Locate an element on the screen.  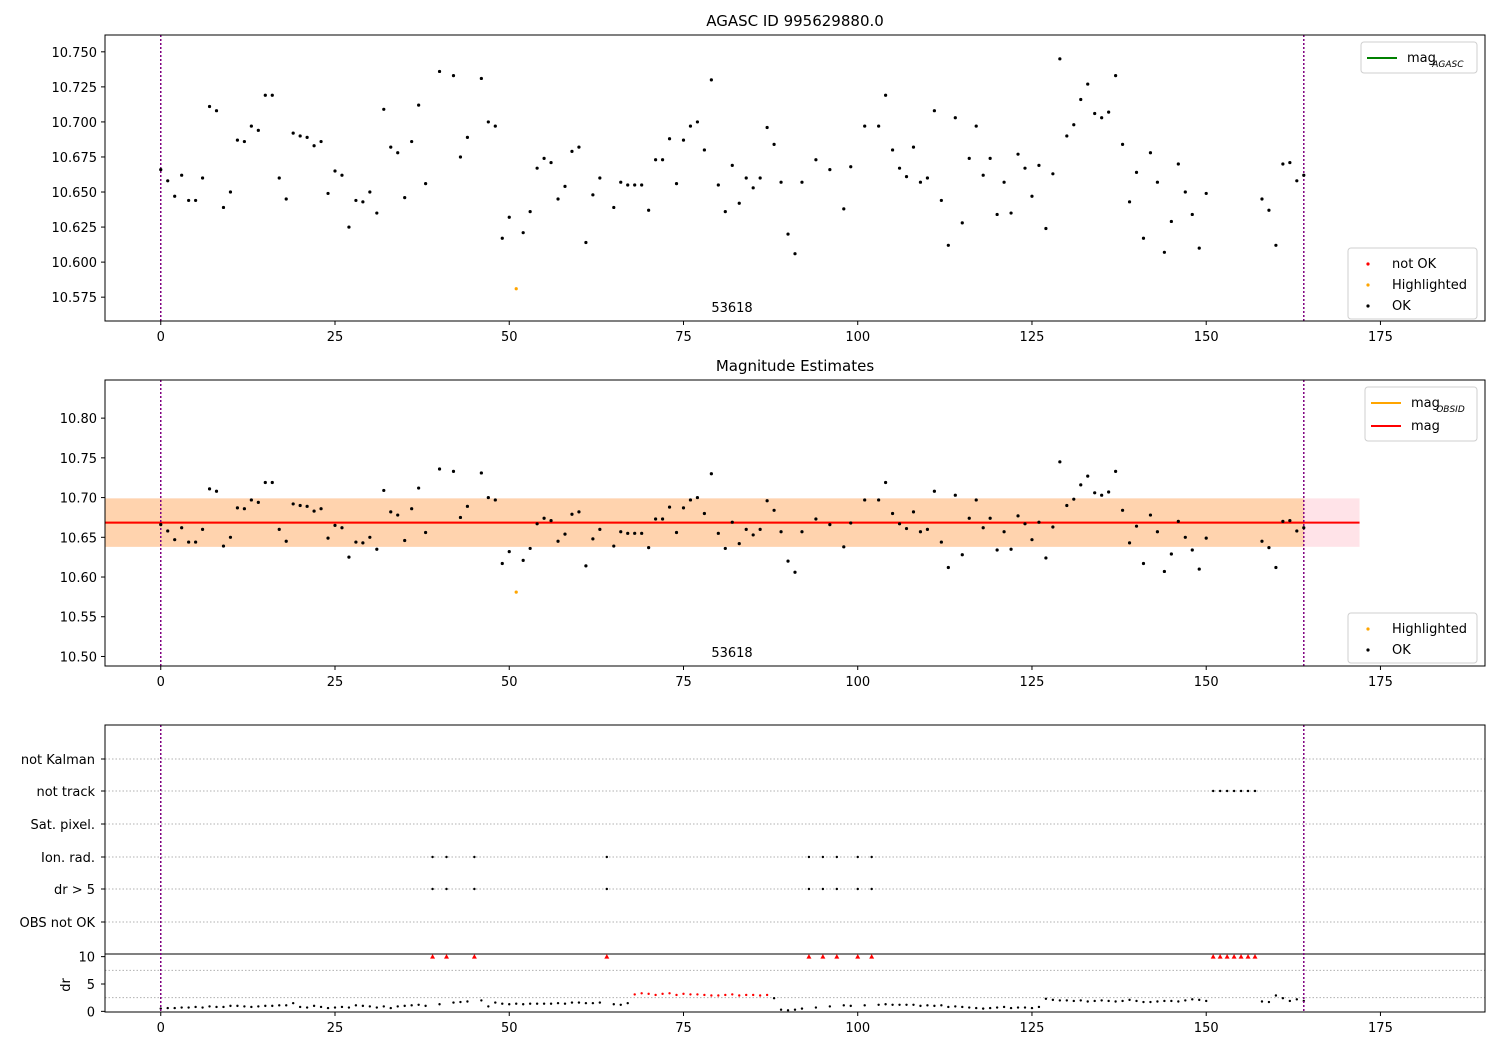
panel1-xtick-label: 50 is located at coordinates (509, 337).